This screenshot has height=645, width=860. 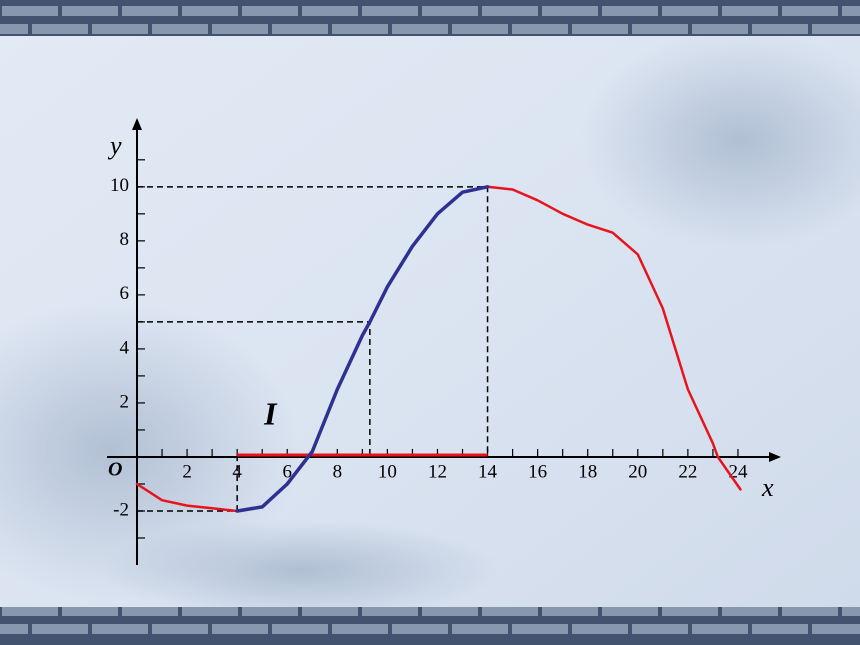 What do you see at coordinates (488, 471) in the screenshot?
I see `x-tick-label: 14` at bounding box center [488, 471].